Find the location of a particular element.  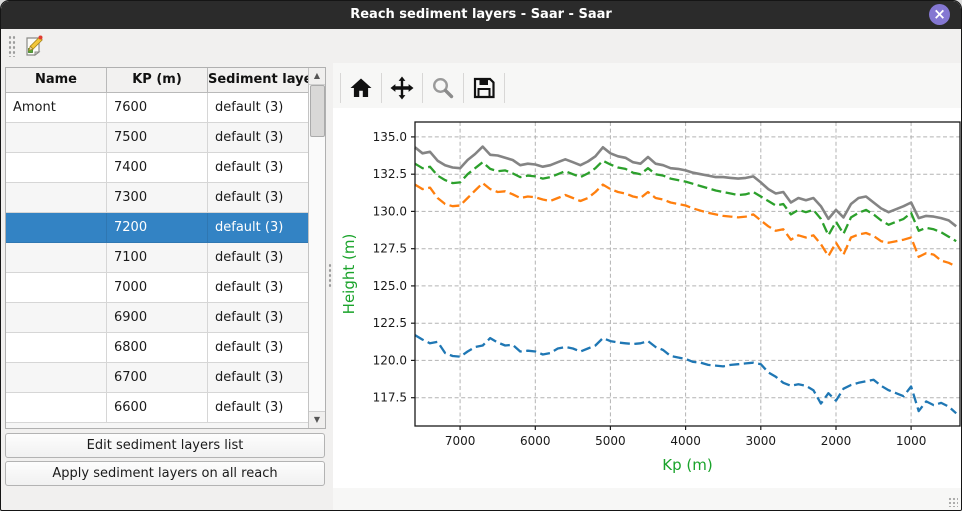

orange-dashed-line is located at coordinates (685, 224).